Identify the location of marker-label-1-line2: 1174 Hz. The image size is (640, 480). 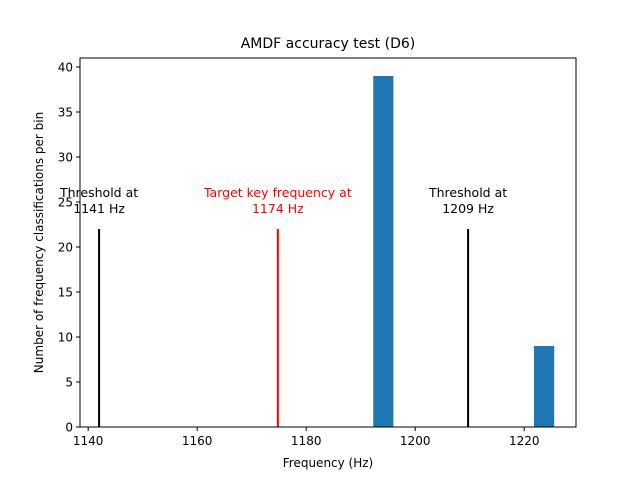
(278, 208).